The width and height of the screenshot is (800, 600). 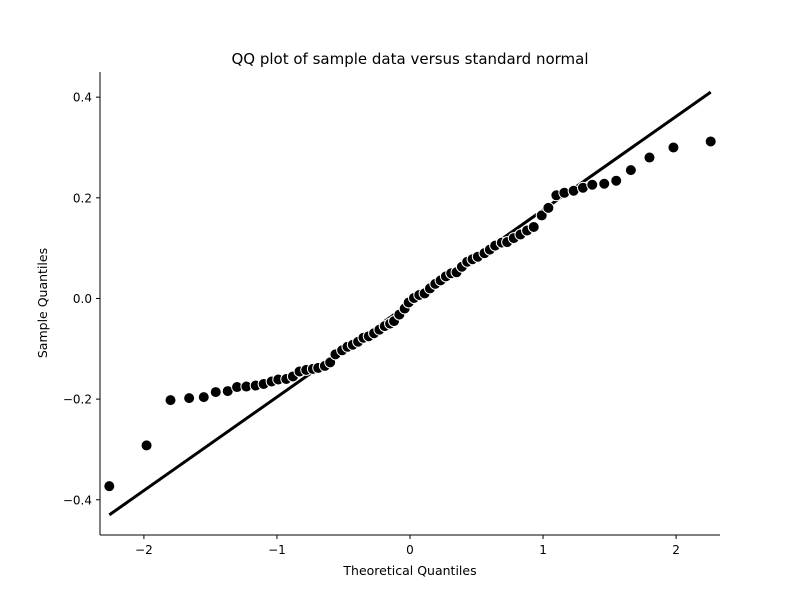 I want to click on x-axis-title: Theoretical Quantiles, so click(x=409, y=570).